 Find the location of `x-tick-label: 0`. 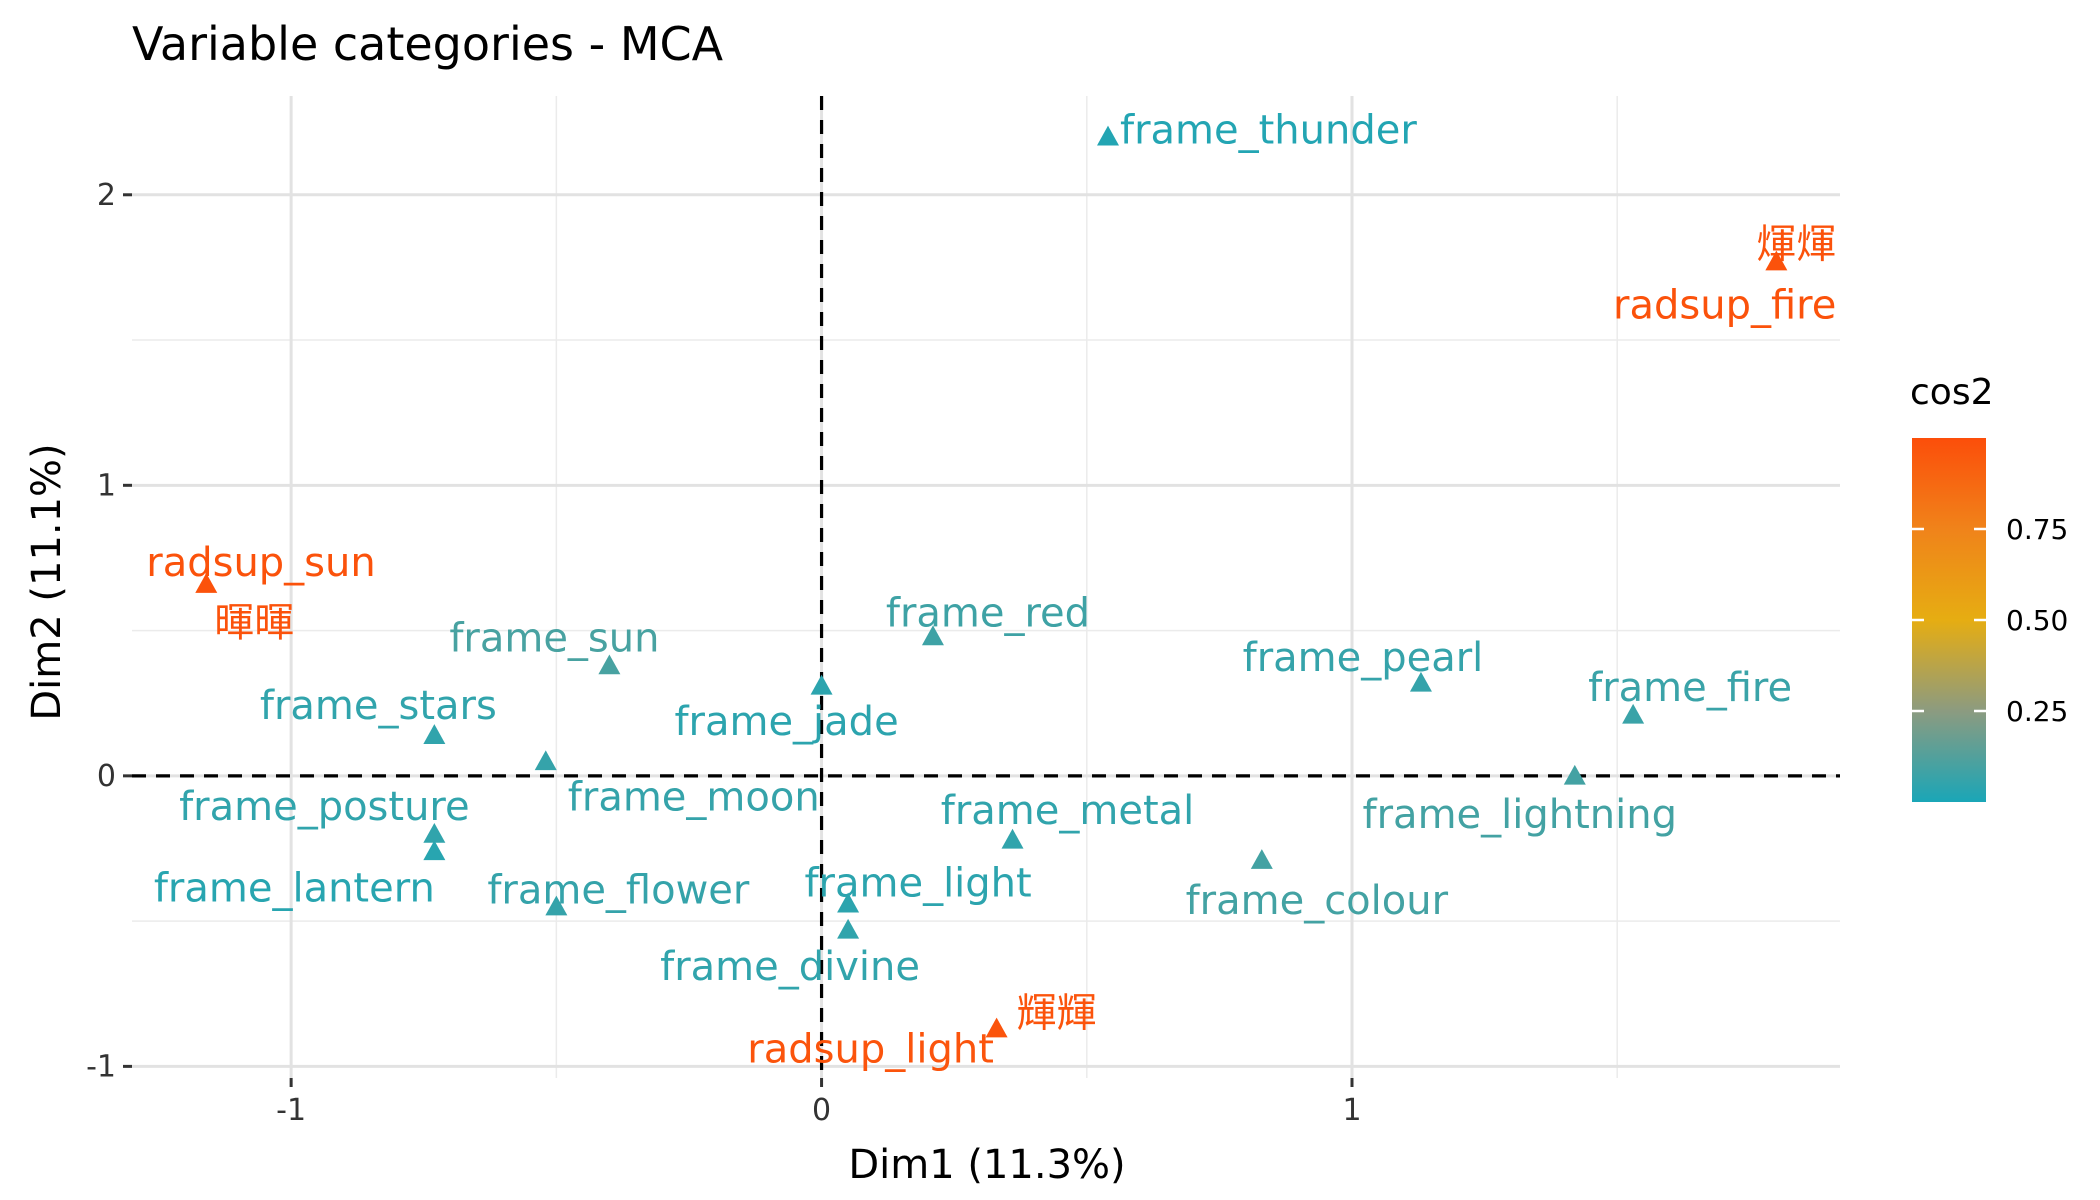

x-tick-label: 0 is located at coordinates (821, 1110).